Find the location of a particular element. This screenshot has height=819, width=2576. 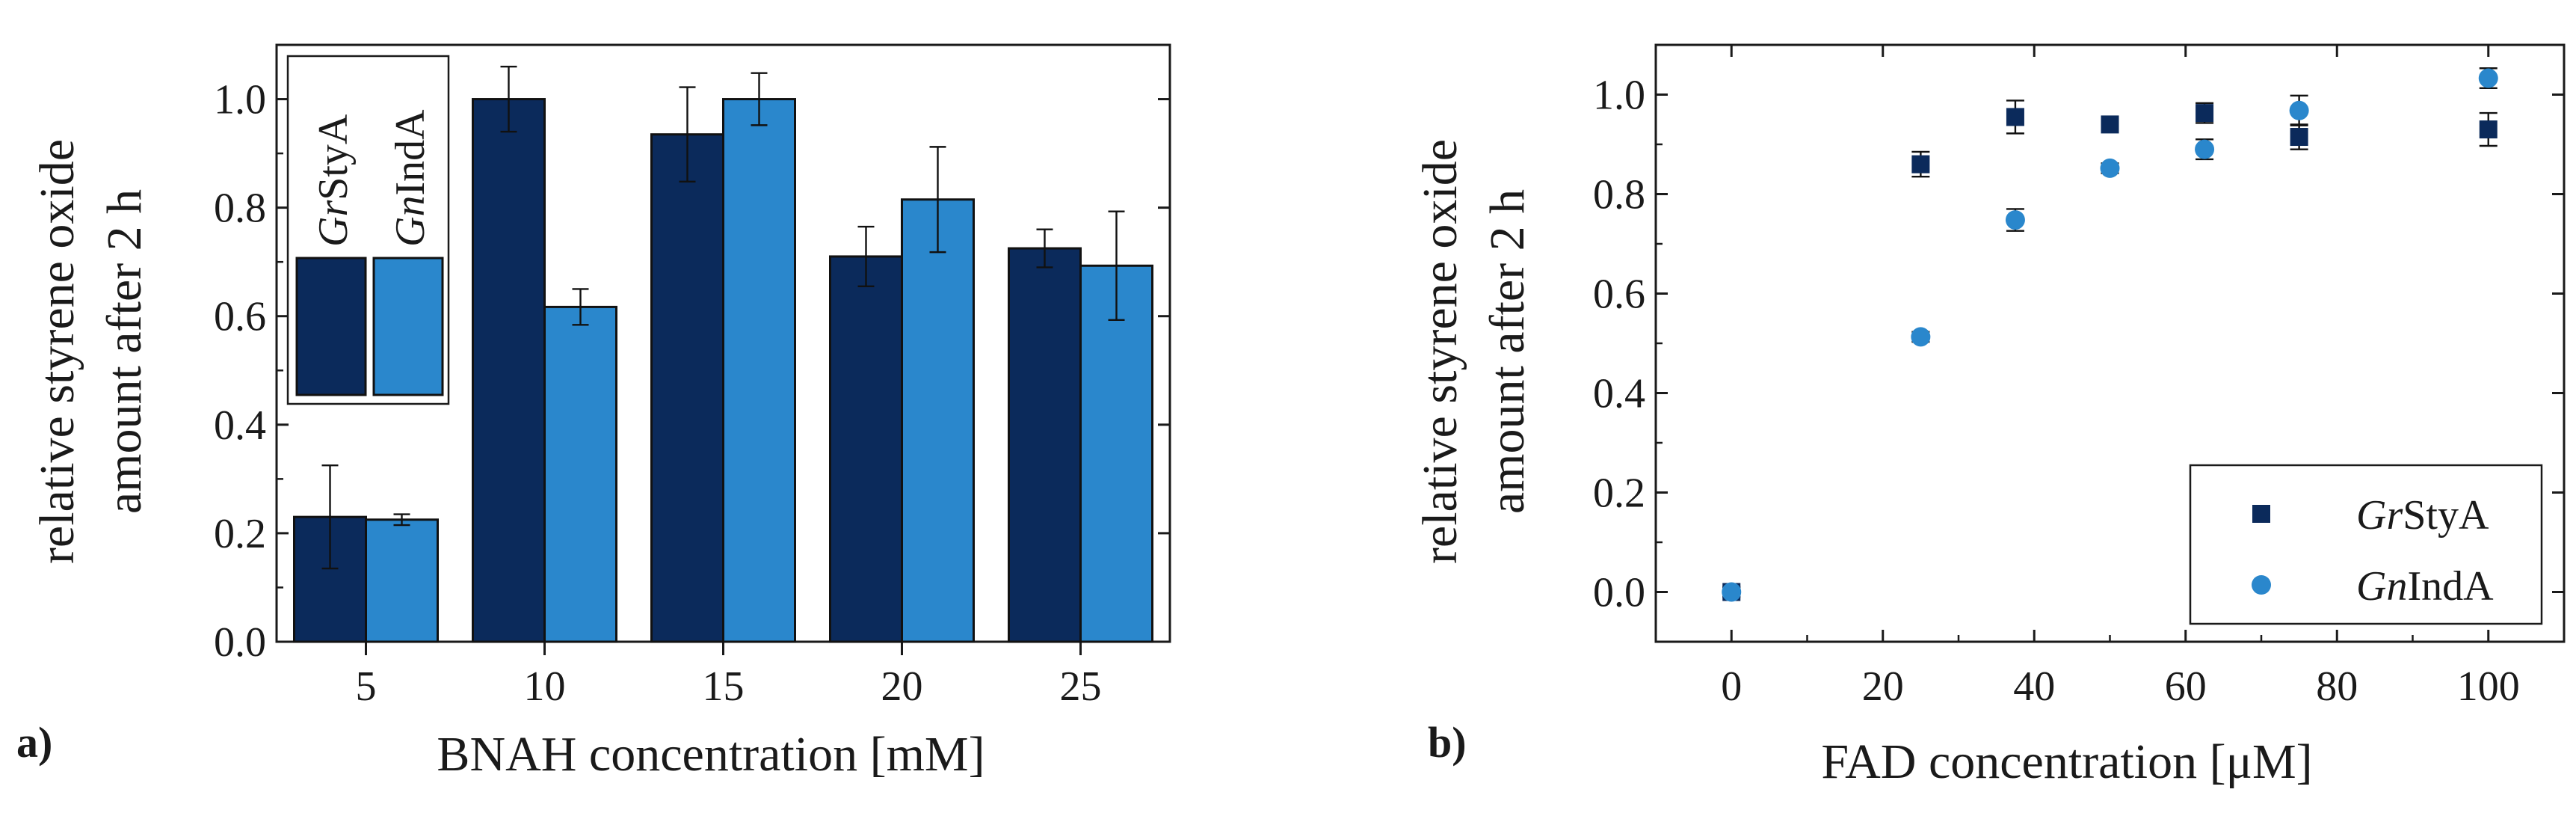

panel-b-legend: GrStyA GnIndA is located at coordinates (2366, 544).